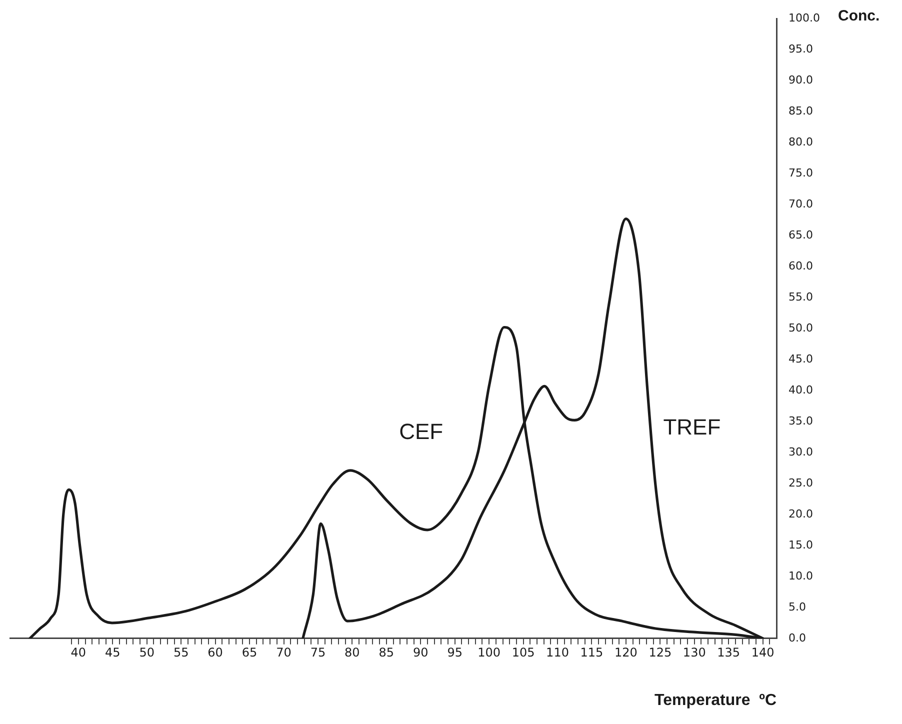 The width and height of the screenshot is (902, 724). What do you see at coordinates (250, 653) in the screenshot?
I see `x-tick-label: 65` at bounding box center [250, 653].